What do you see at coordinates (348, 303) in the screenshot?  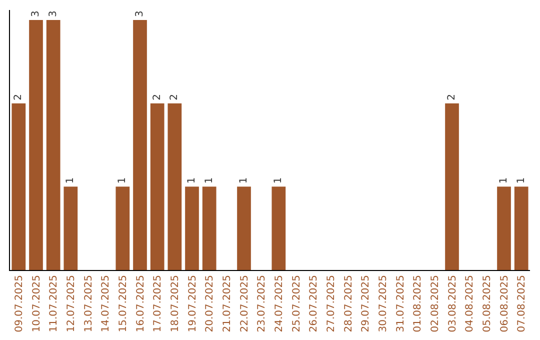 I see `x-tick-label: 28.07.2025` at bounding box center [348, 303].